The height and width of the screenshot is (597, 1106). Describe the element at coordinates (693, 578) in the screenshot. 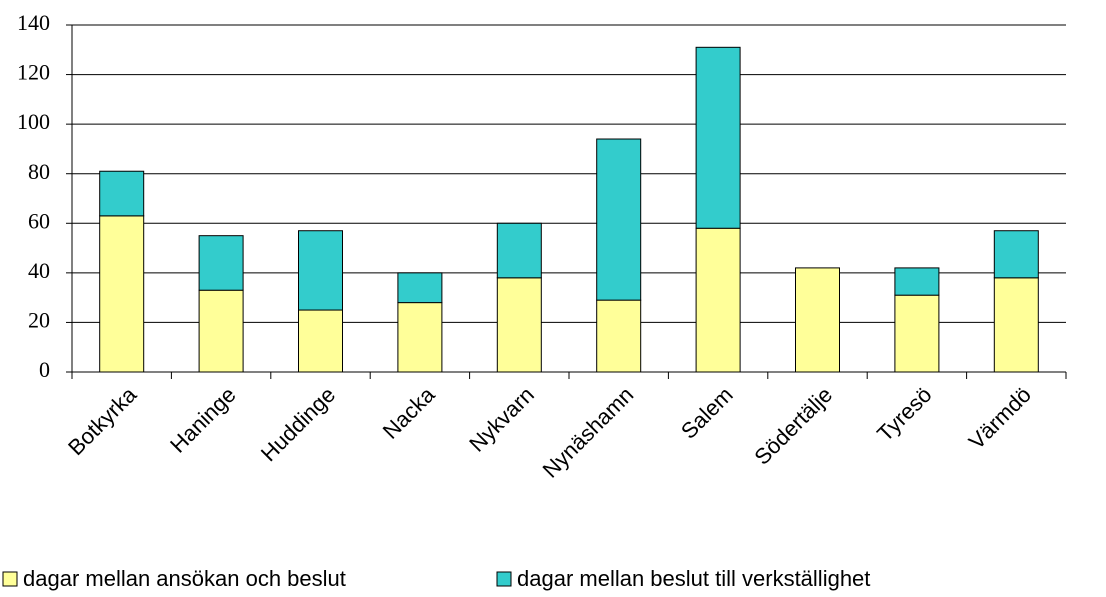

I see `legend-label: dagar mellan beslut till verkställighet` at that location.